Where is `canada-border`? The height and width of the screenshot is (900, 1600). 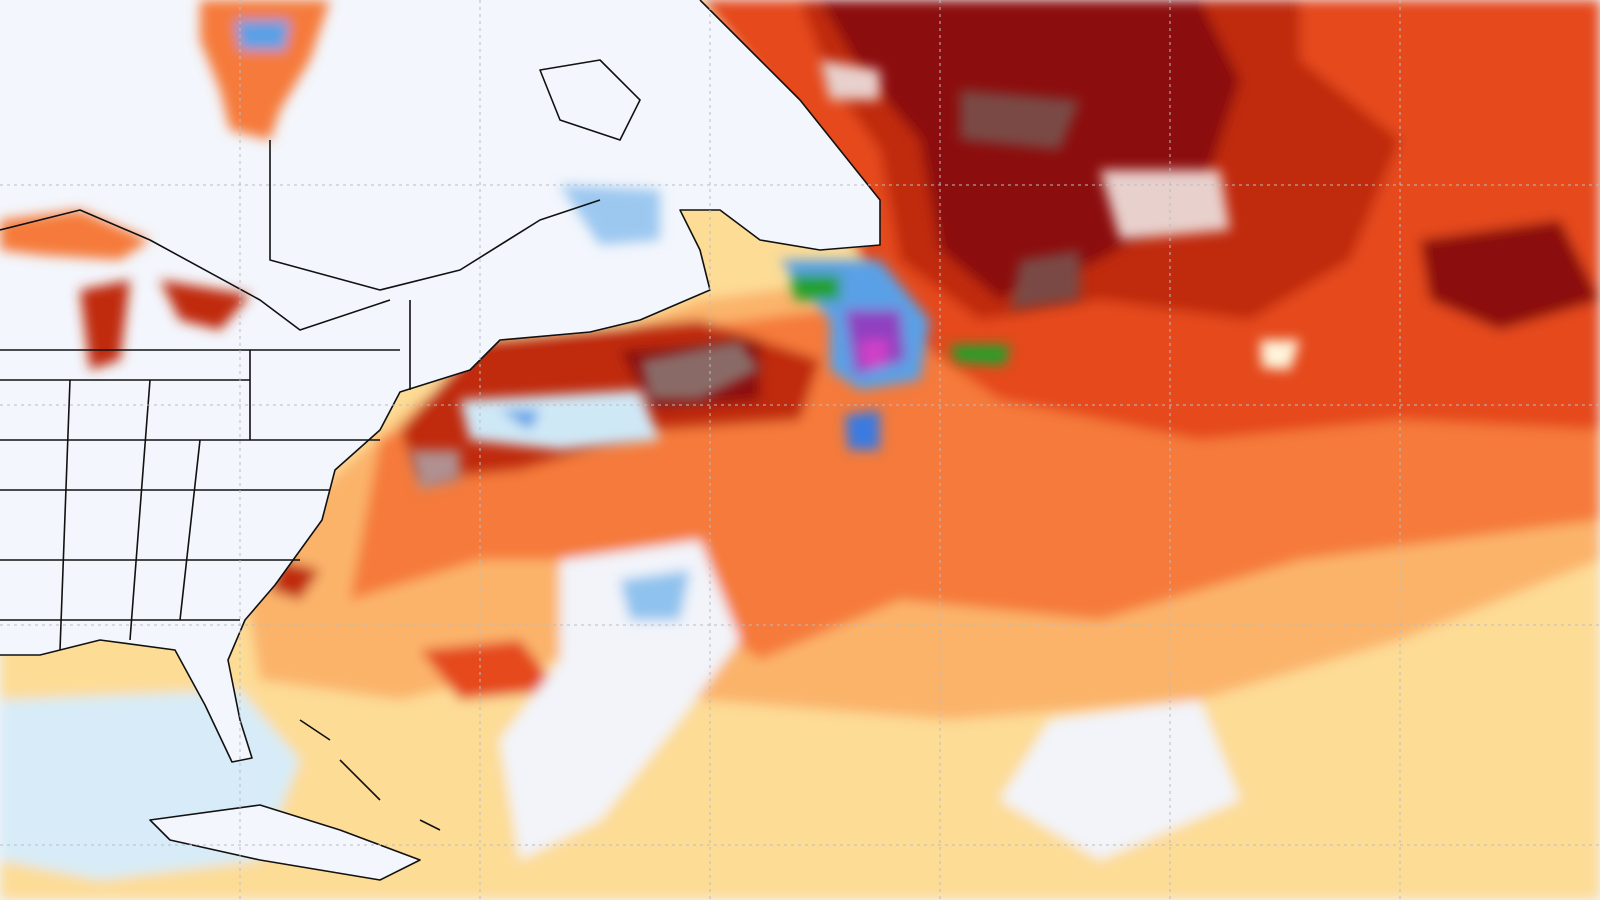
canada-border is located at coordinates (300, 235).